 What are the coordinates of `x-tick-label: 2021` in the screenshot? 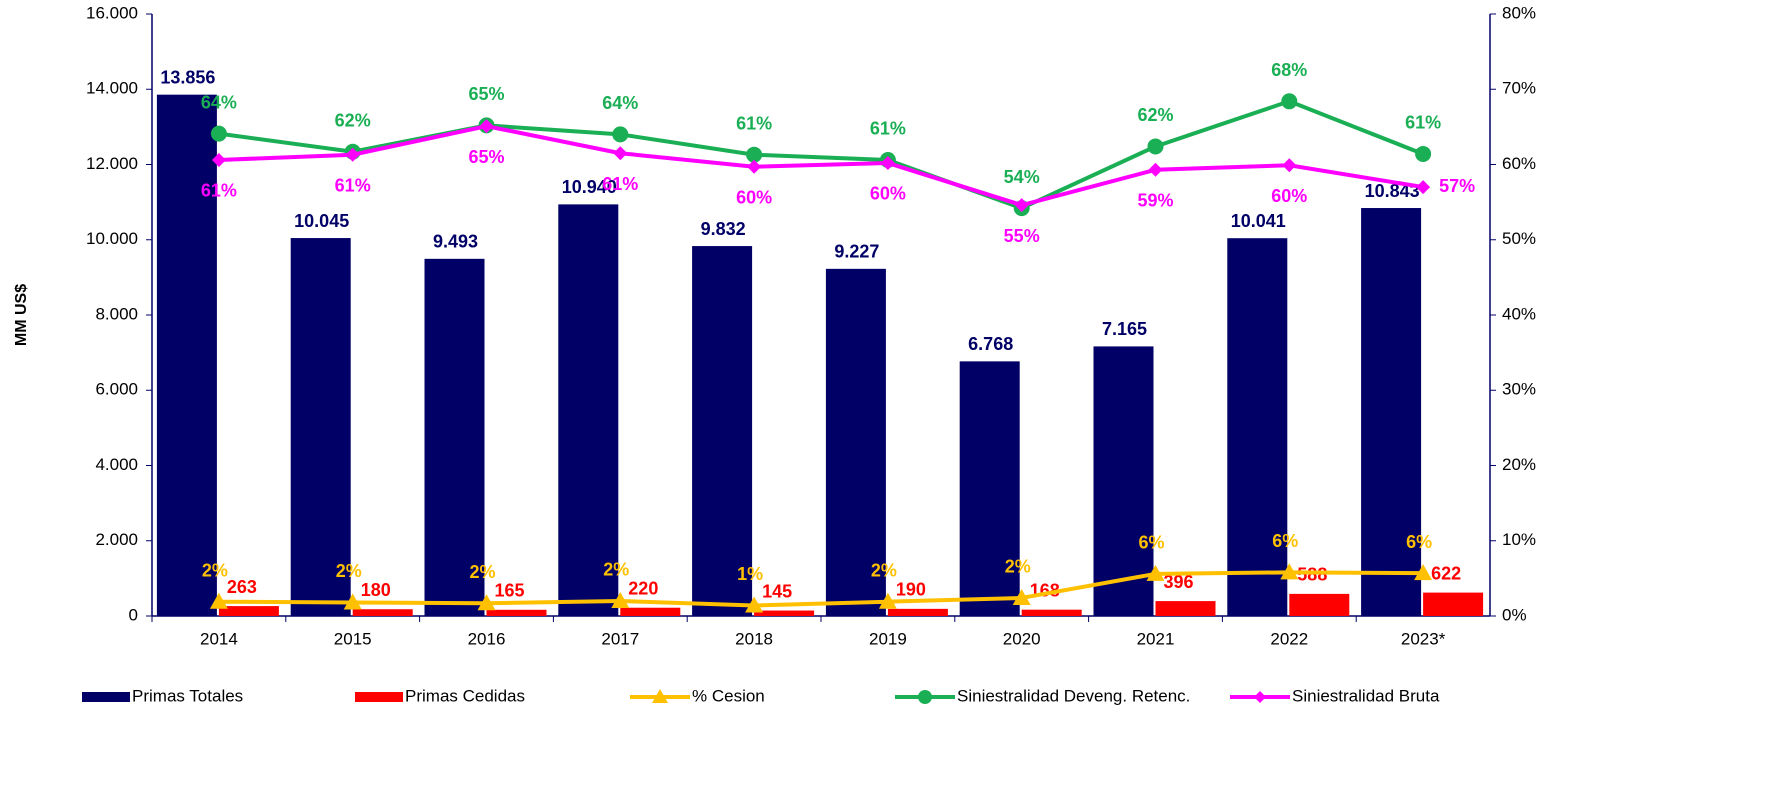 It's located at (1156, 638).